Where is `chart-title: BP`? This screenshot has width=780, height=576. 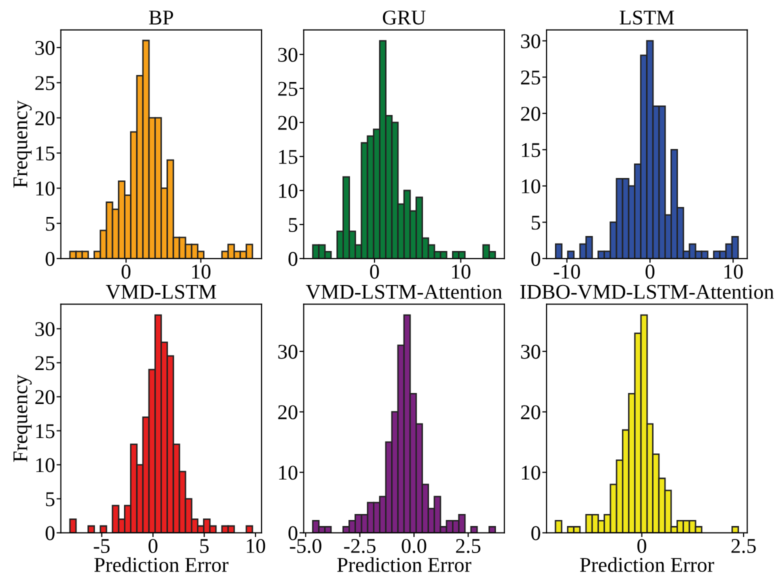 chart-title: BP is located at coordinates (161, 17).